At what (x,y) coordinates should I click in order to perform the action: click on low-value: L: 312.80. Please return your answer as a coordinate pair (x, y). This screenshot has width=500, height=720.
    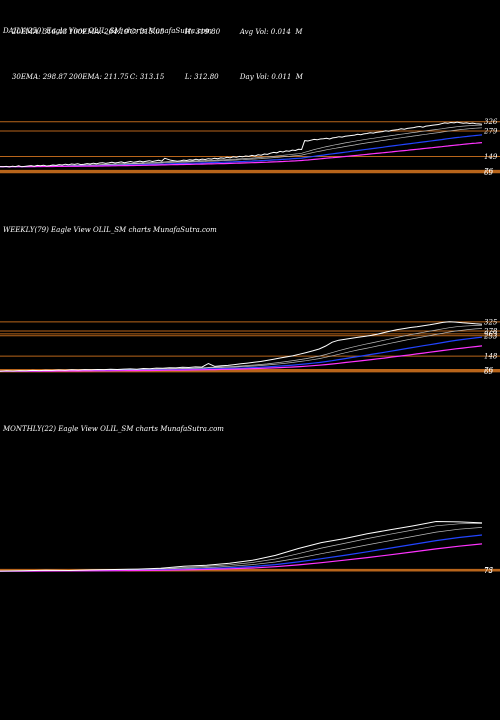
    Looking at the image, I should click on (201, 77).